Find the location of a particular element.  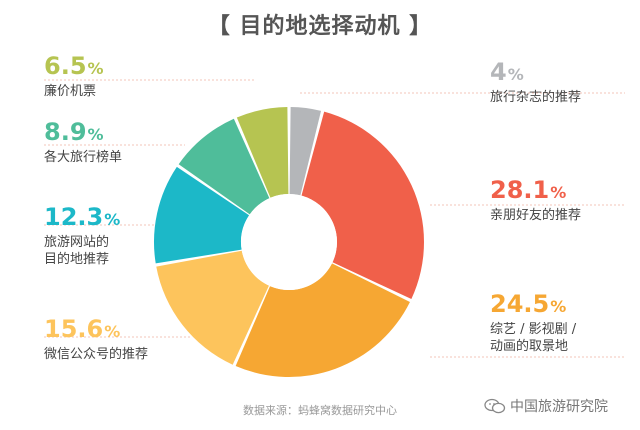

slice-percent-value-5: 8.9 is located at coordinates (65, 132).